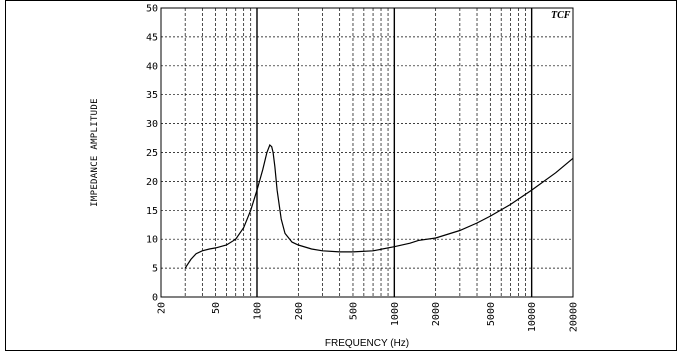 This screenshot has height=356, width=683. I want to click on y-tick-label: 25, so click(152, 153).